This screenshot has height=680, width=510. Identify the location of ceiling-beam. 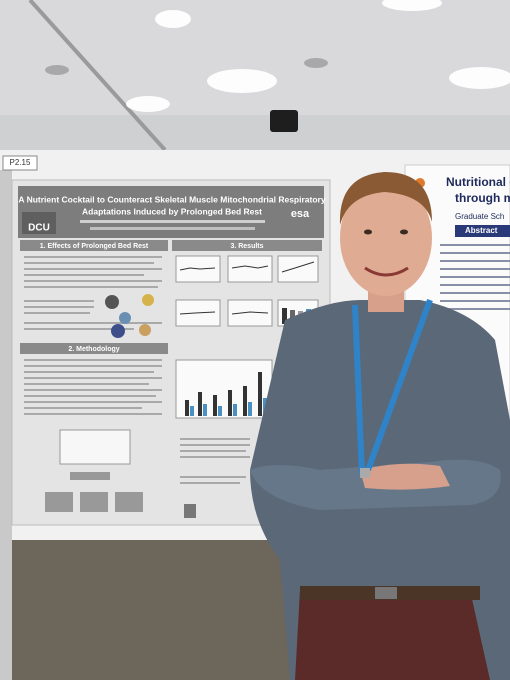
(97, 76).